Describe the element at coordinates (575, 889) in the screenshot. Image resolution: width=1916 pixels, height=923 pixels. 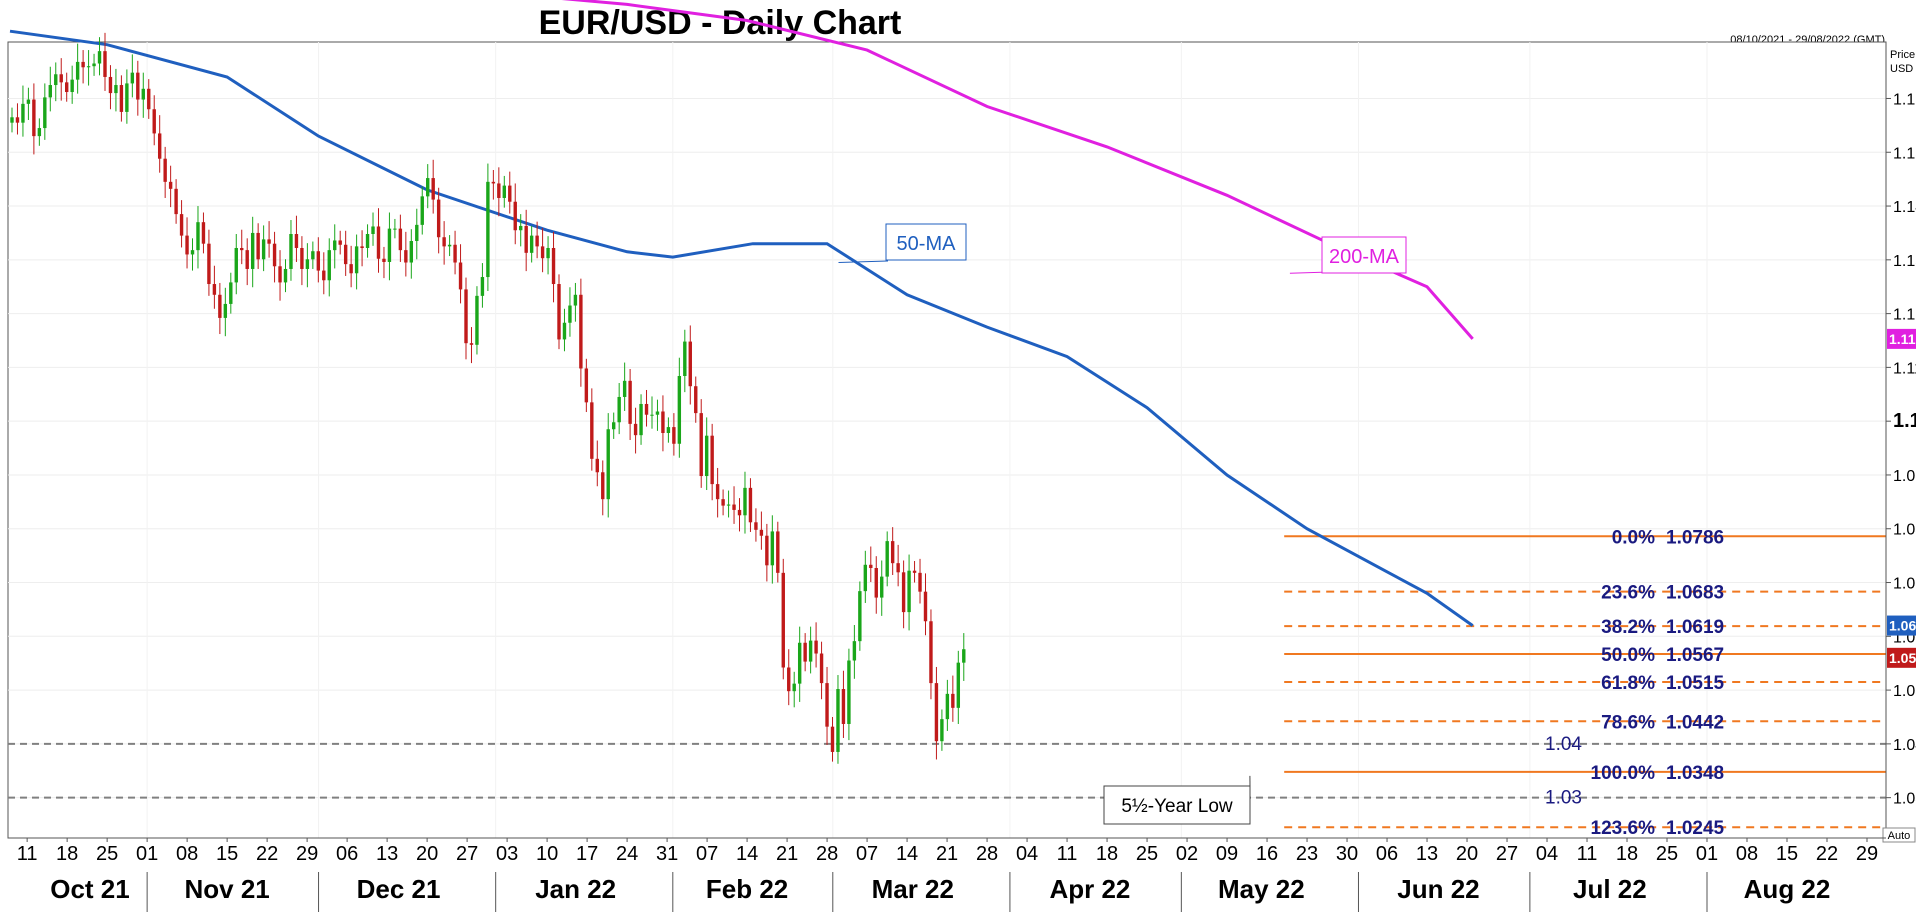
I see `month-label: Jan 22` at that location.